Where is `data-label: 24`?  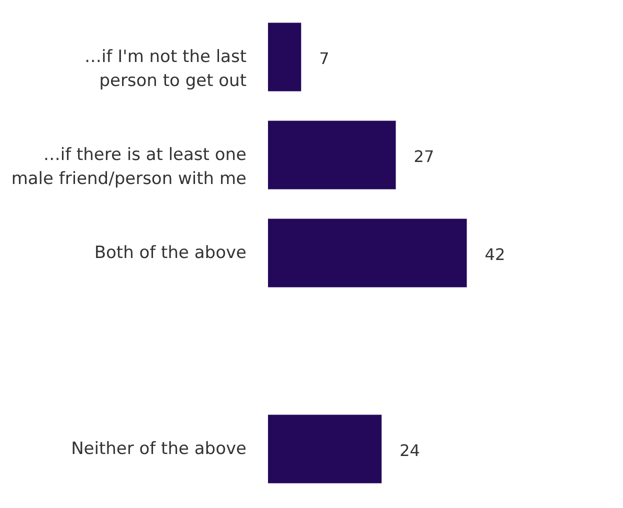
data-label: 24 is located at coordinates (410, 450).